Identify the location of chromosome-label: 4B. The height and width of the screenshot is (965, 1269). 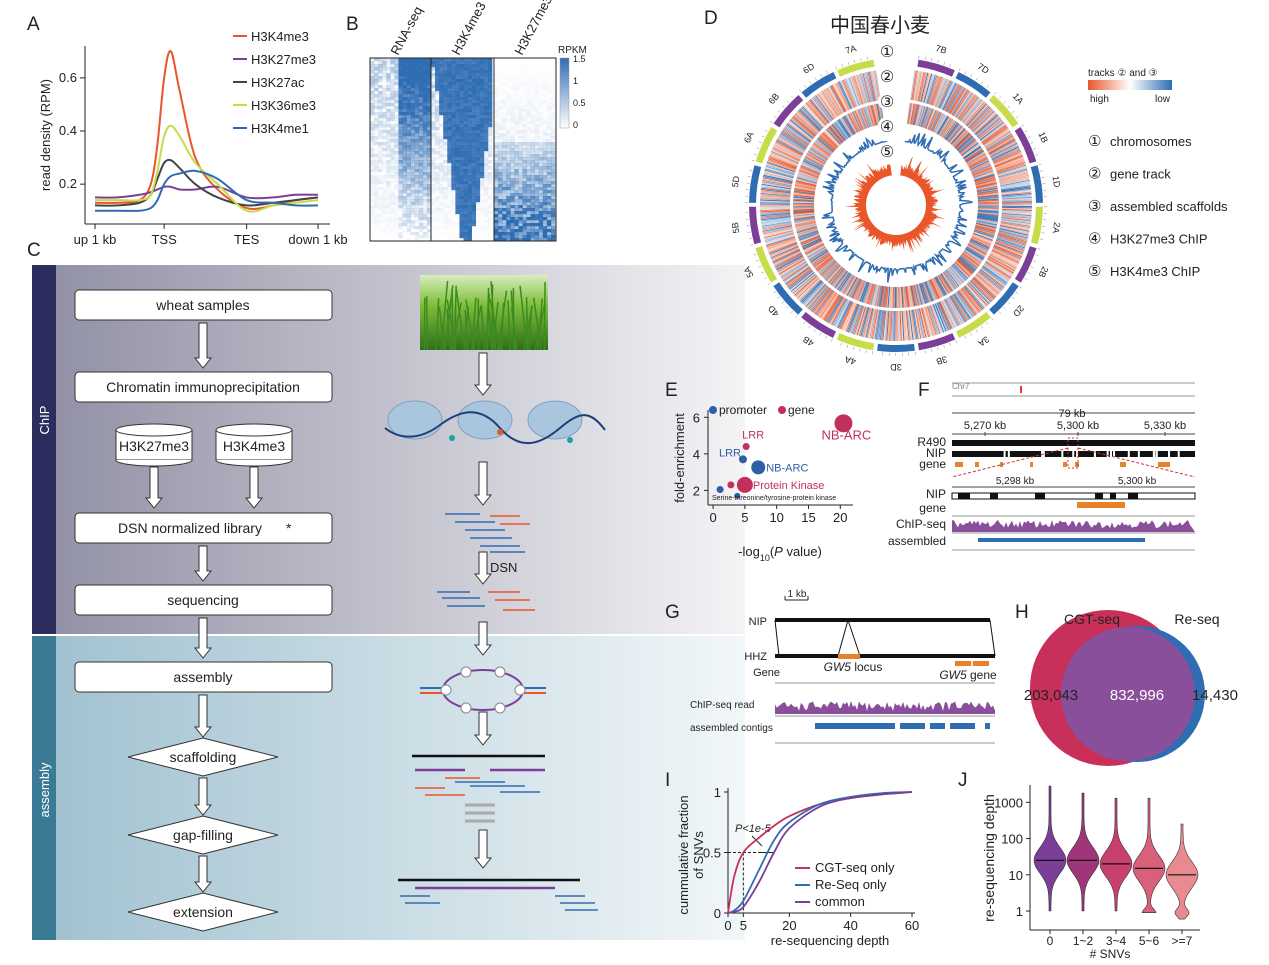
(808, 341).